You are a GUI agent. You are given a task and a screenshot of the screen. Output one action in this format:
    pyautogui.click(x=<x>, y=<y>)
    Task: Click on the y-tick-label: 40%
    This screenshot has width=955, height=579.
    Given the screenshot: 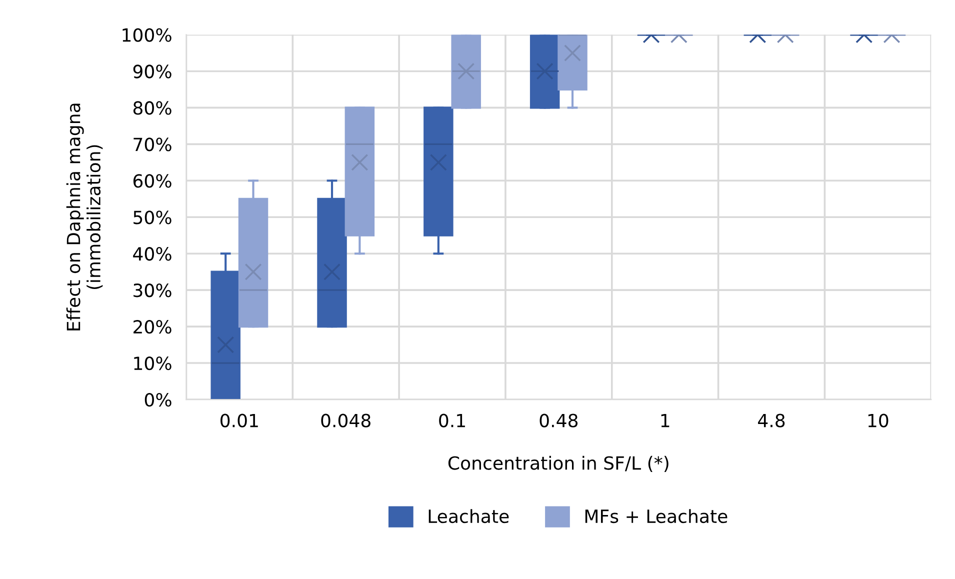 What is the action you would take?
    pyautogui.click(x=152, y=254)
    